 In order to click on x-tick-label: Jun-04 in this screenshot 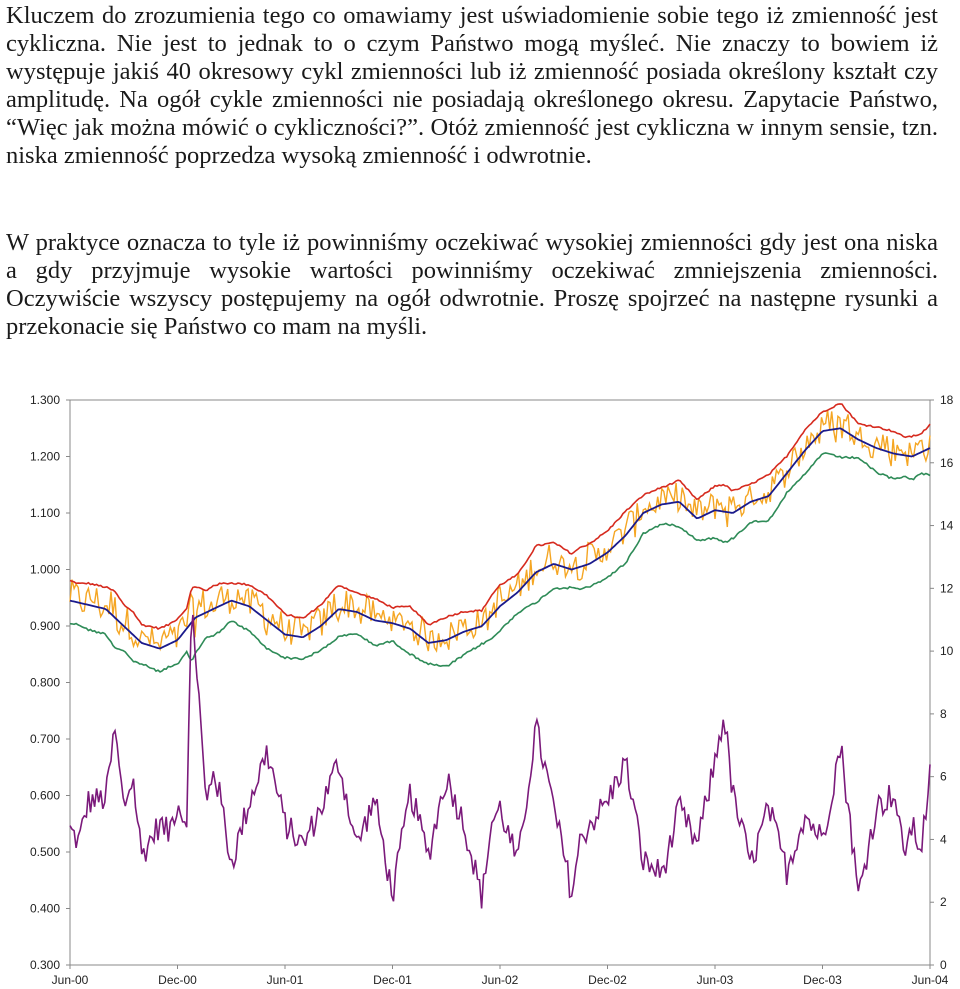, I will do `click(930, 980)`.